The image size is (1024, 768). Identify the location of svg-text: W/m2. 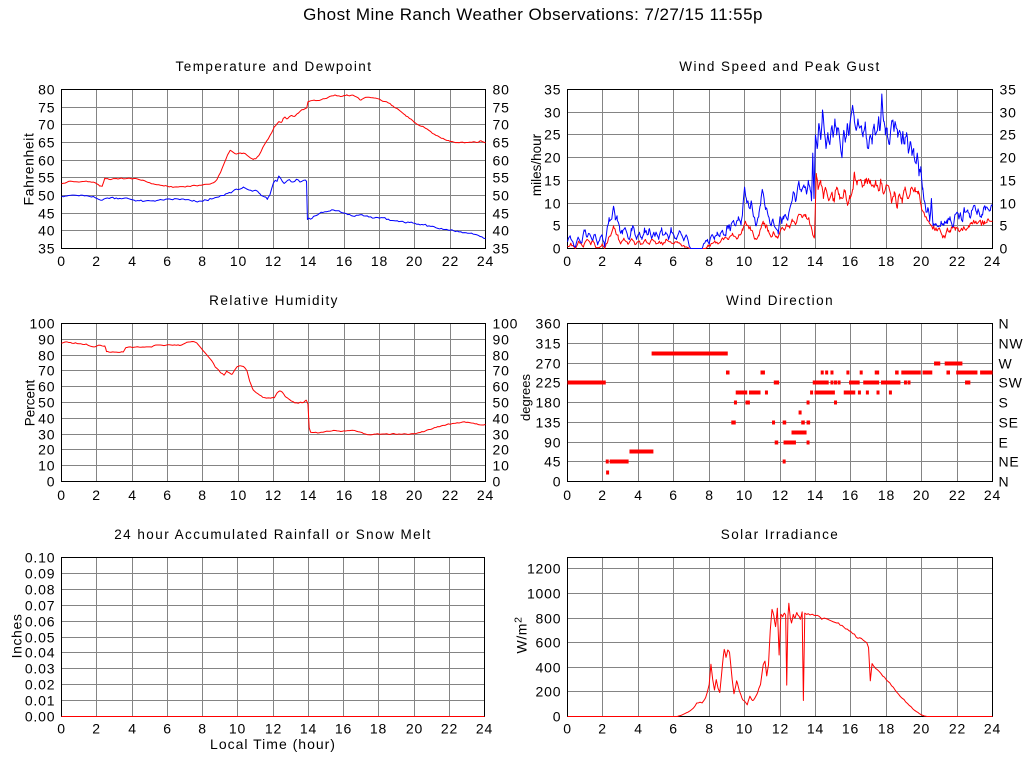
(521, 634).